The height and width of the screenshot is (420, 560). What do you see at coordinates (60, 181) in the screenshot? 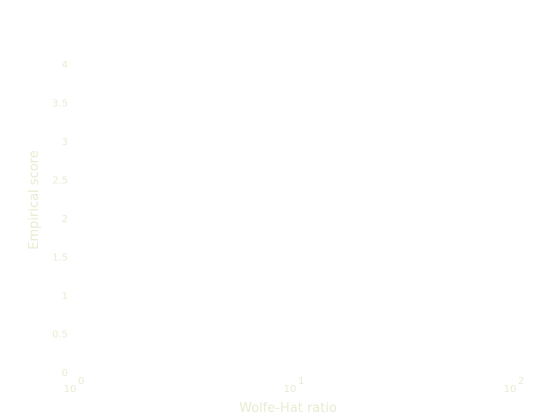
I see `y-tick-label: 2.5` at bounding box center [60, 181].